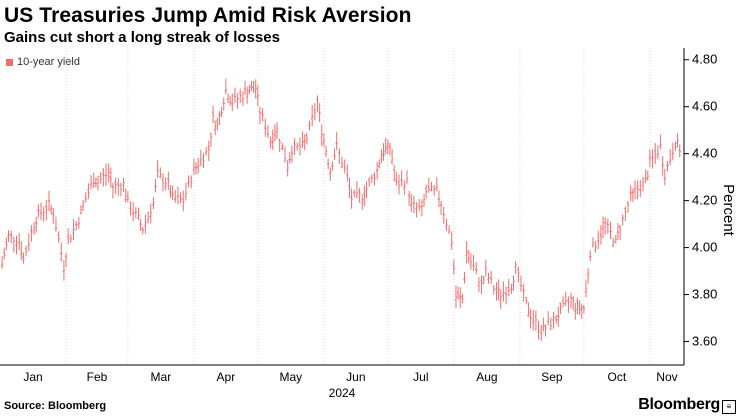 This screenshot has height=416, width=740. What do you see at coordinates (43, 62) in the screenshot?
I see `legend: 10-year yield` at bounding box center [43, 62].